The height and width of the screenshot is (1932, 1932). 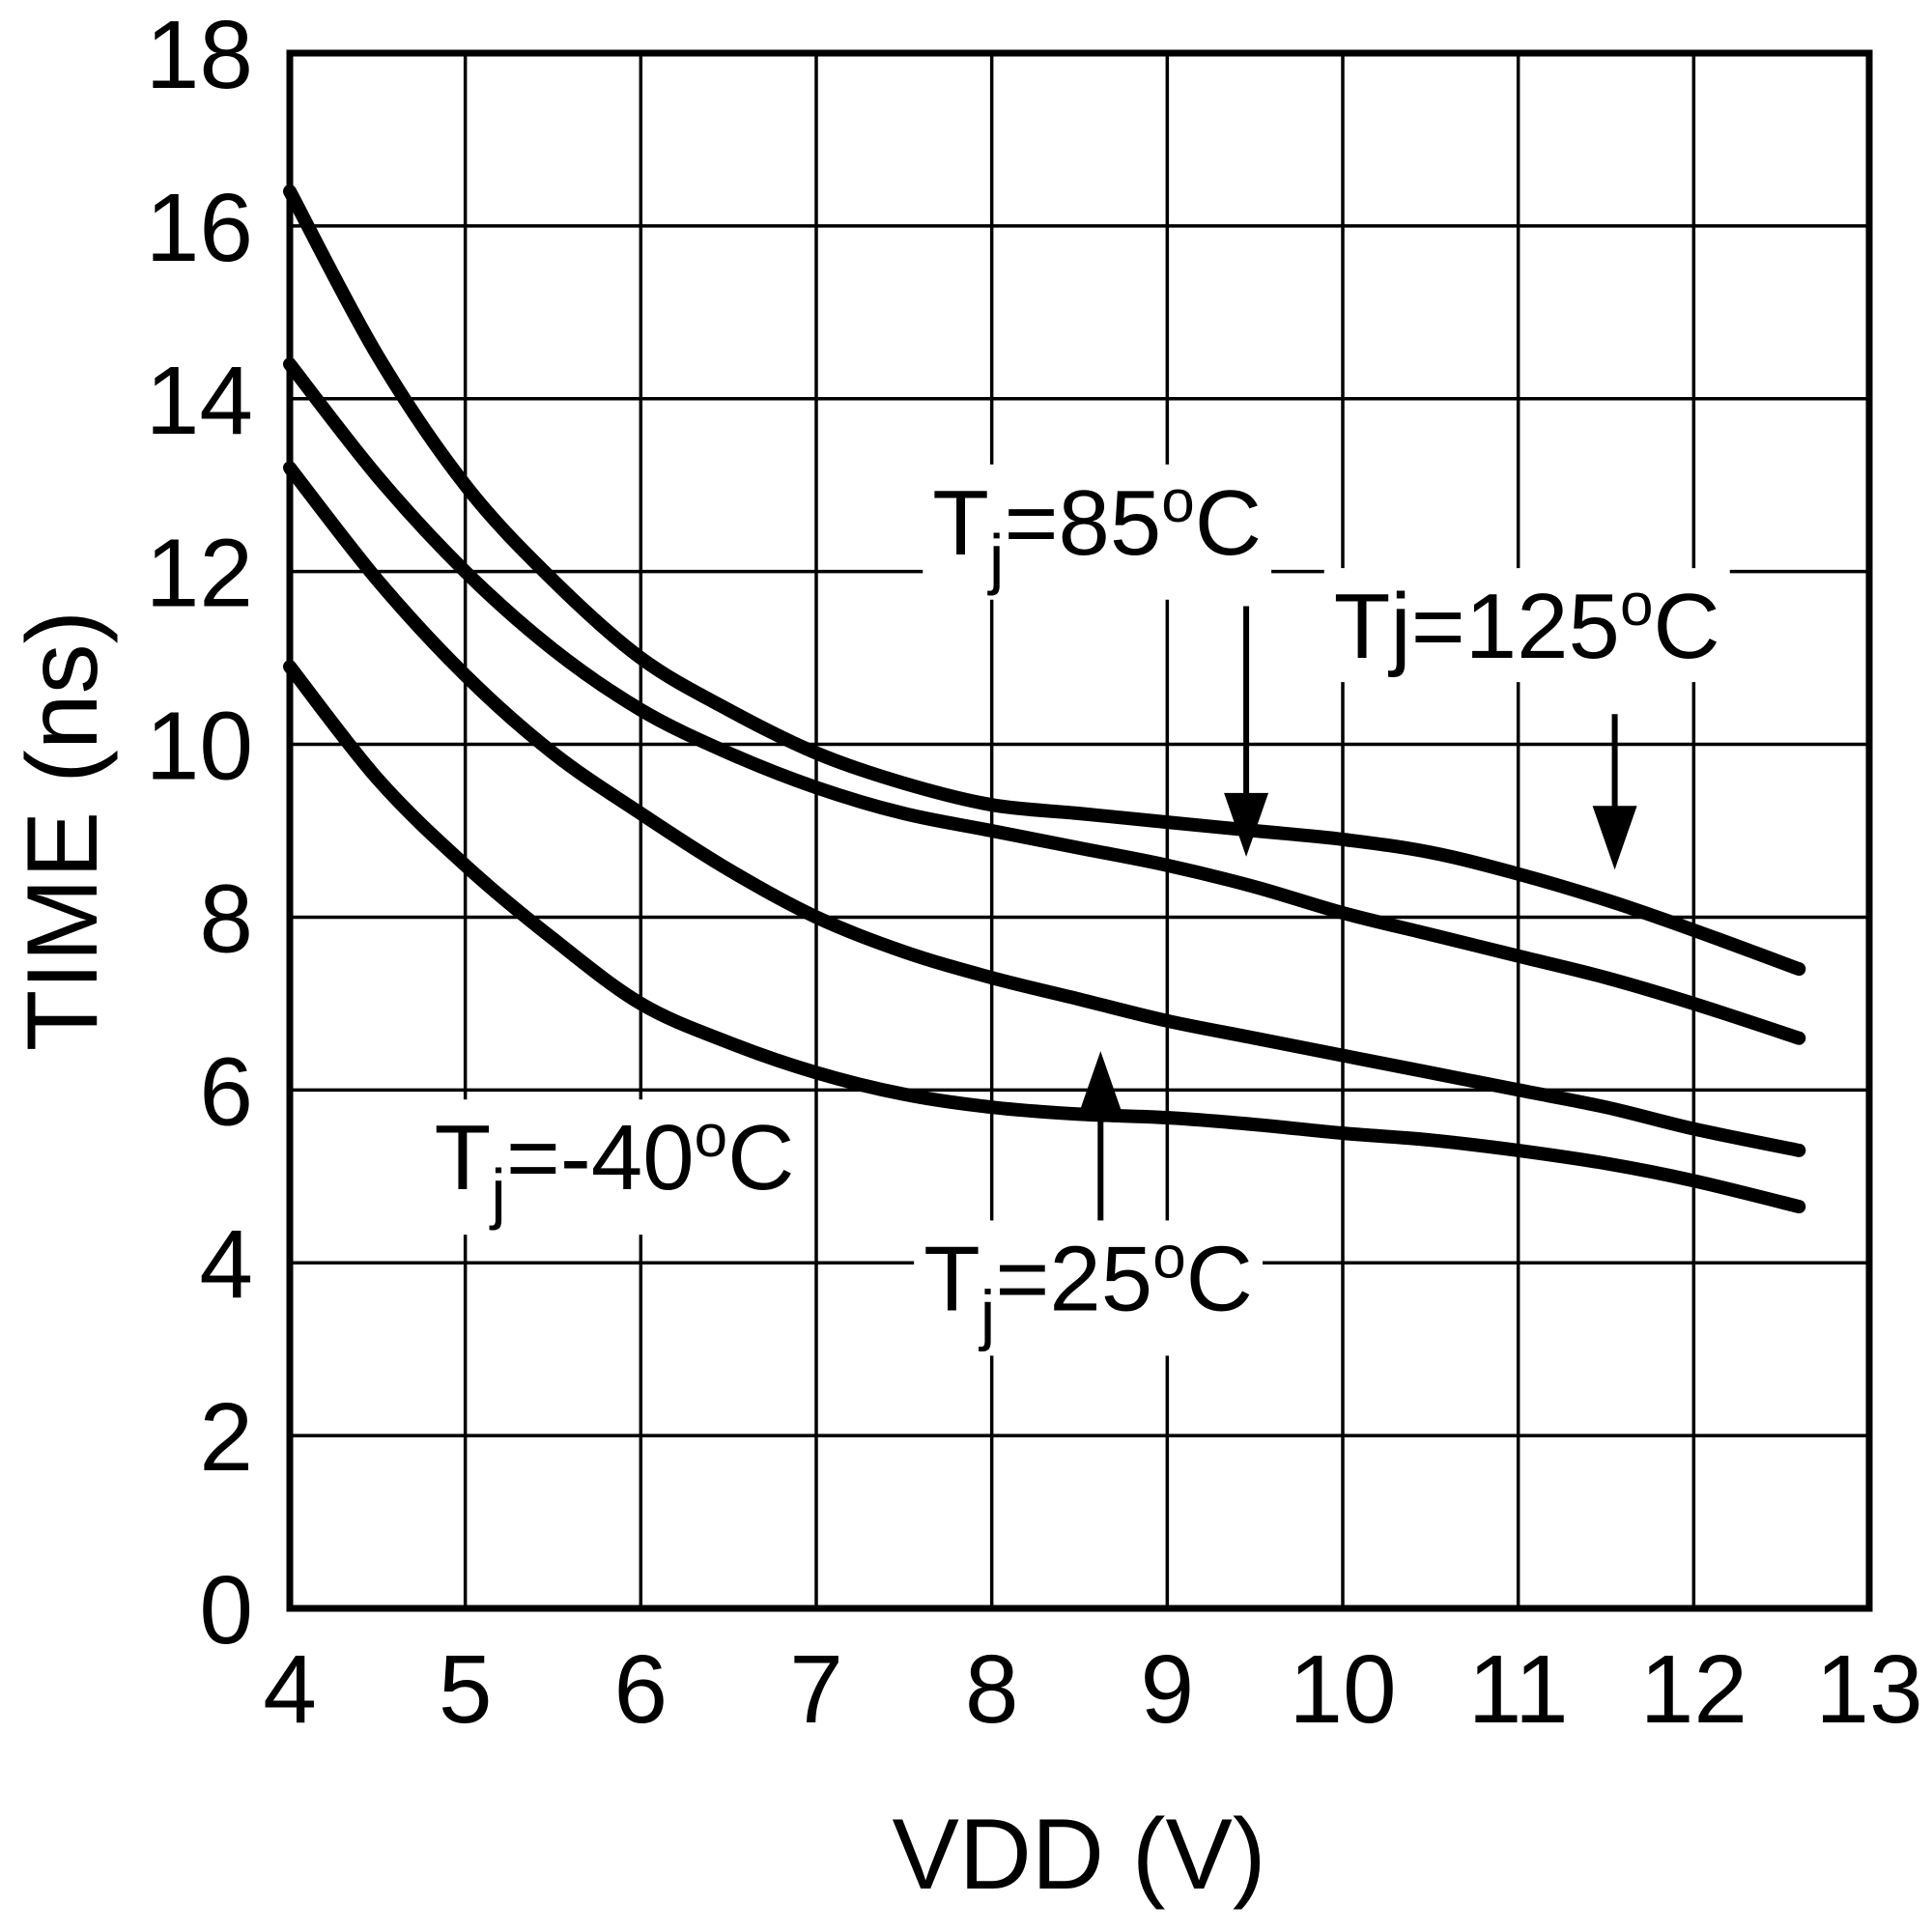 I want to click on label-tj-25c-arrow, so click(x=1100, y=1140).